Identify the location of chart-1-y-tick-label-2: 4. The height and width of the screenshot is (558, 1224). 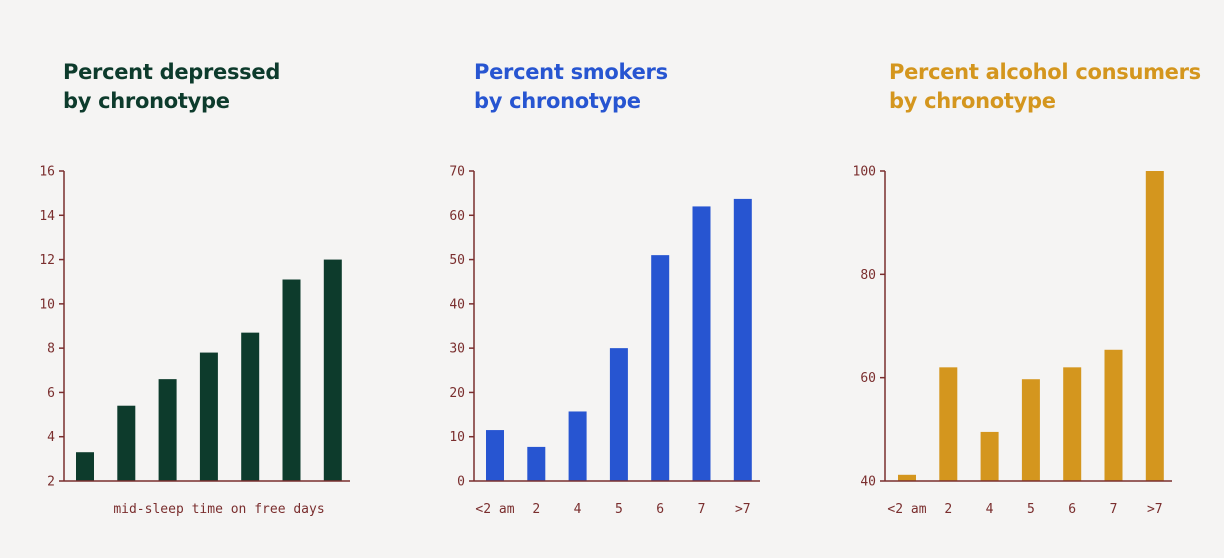
(51, 437).